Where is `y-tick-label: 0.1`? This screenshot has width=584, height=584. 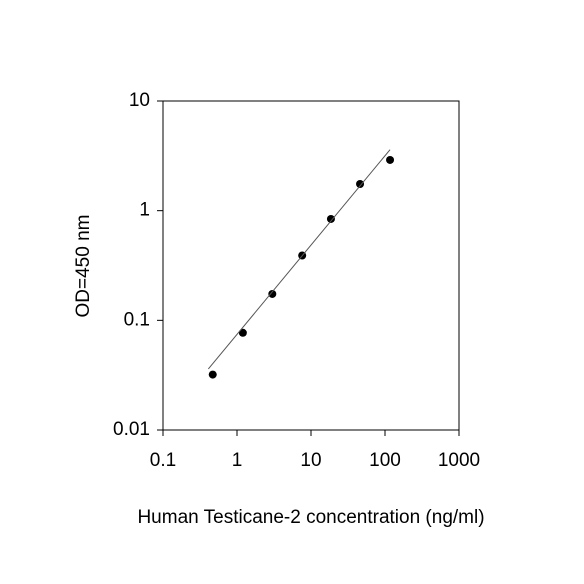 y-tick-label: 0.1 is located at coordinates (137, 319).